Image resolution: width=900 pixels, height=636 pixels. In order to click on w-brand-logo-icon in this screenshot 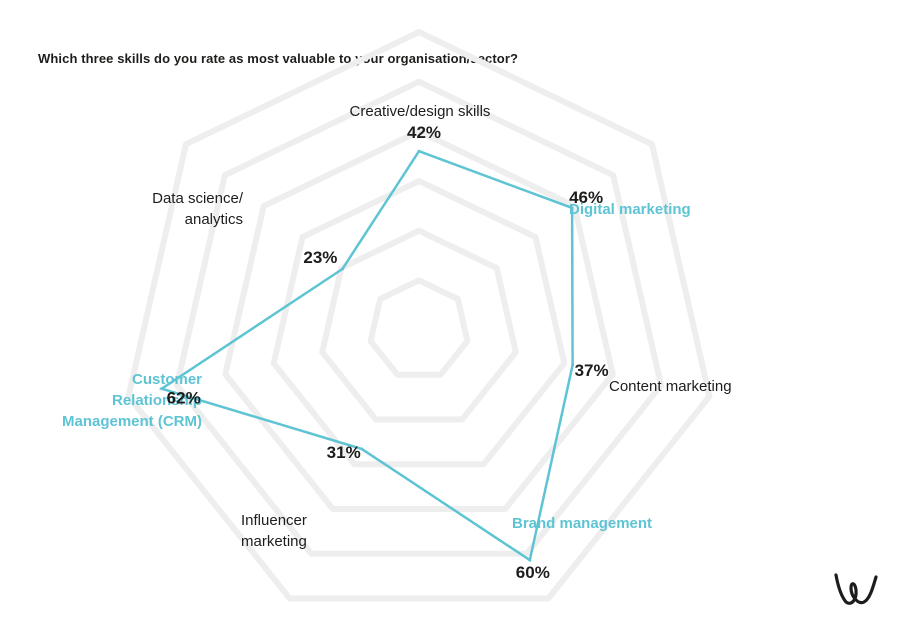, I will do `click(856, 589)`.